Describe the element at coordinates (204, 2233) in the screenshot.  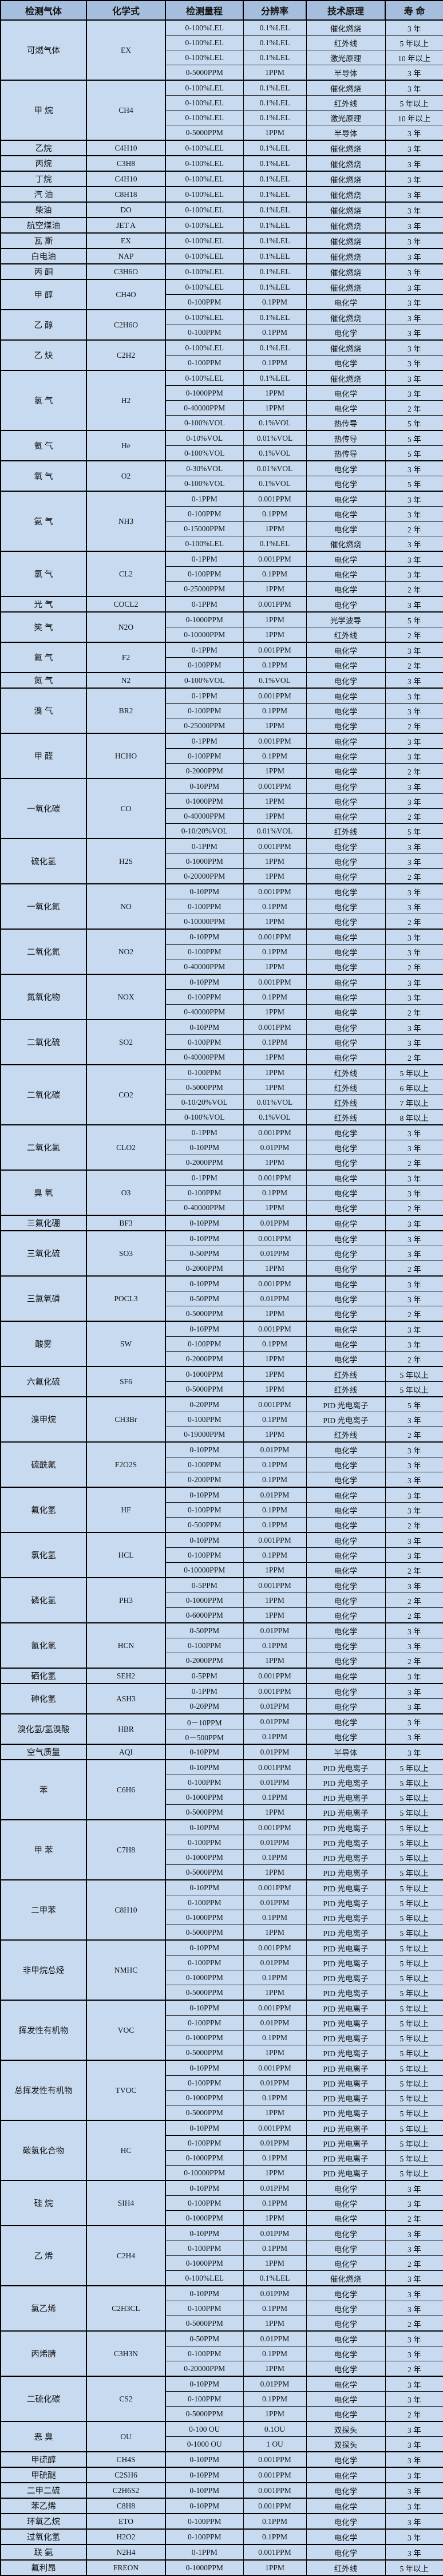
I see `range-cell: 0-10PPM` at that location.